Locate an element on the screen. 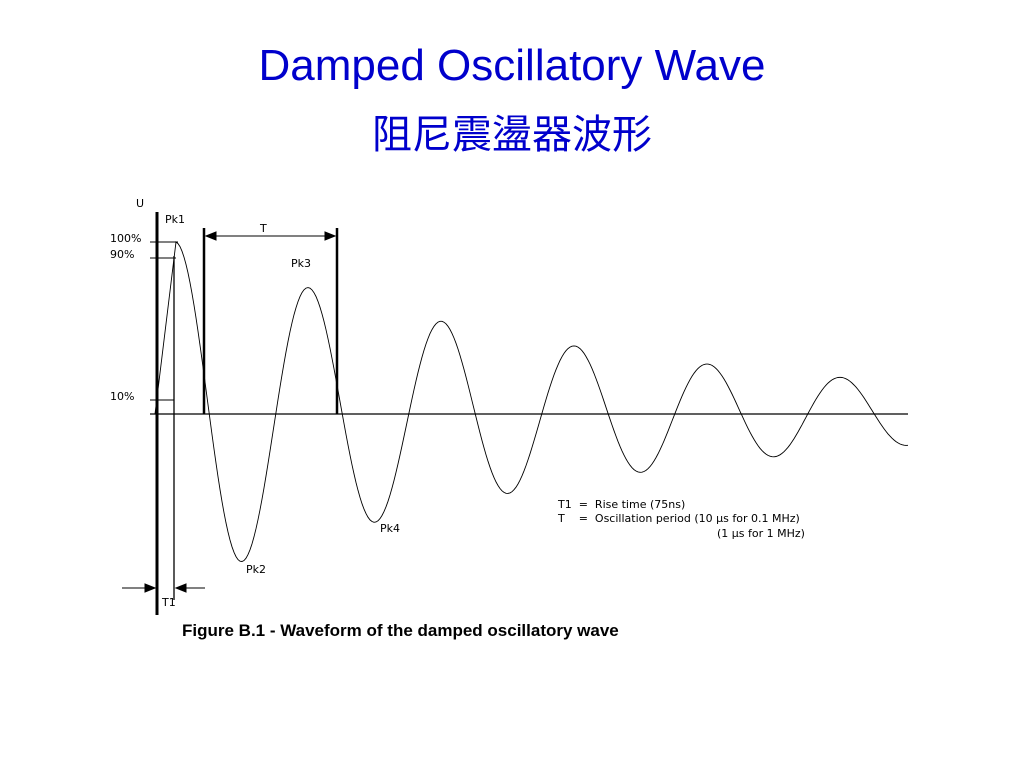 The width and height of the screenshot is (1024, 768). peak-label: Pk2 is located at coordinates (256, 569).